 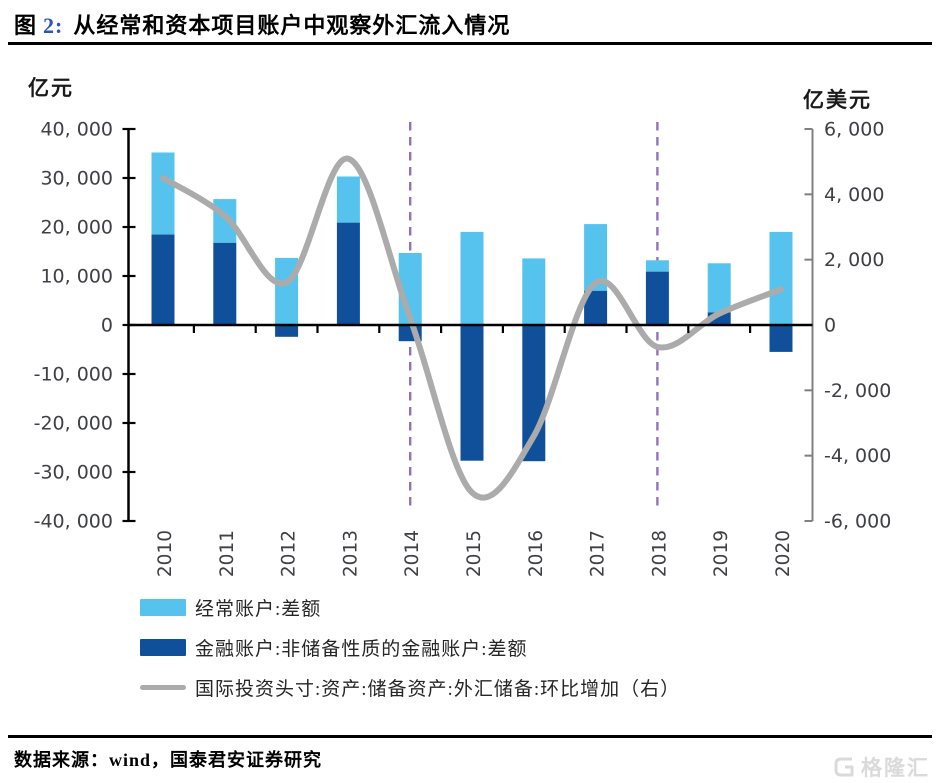 What do you see at coordinates (854, 260) in the screenshot?
I see `right-axis-tick-label: 2, 000` at bounding box center [854, 260].